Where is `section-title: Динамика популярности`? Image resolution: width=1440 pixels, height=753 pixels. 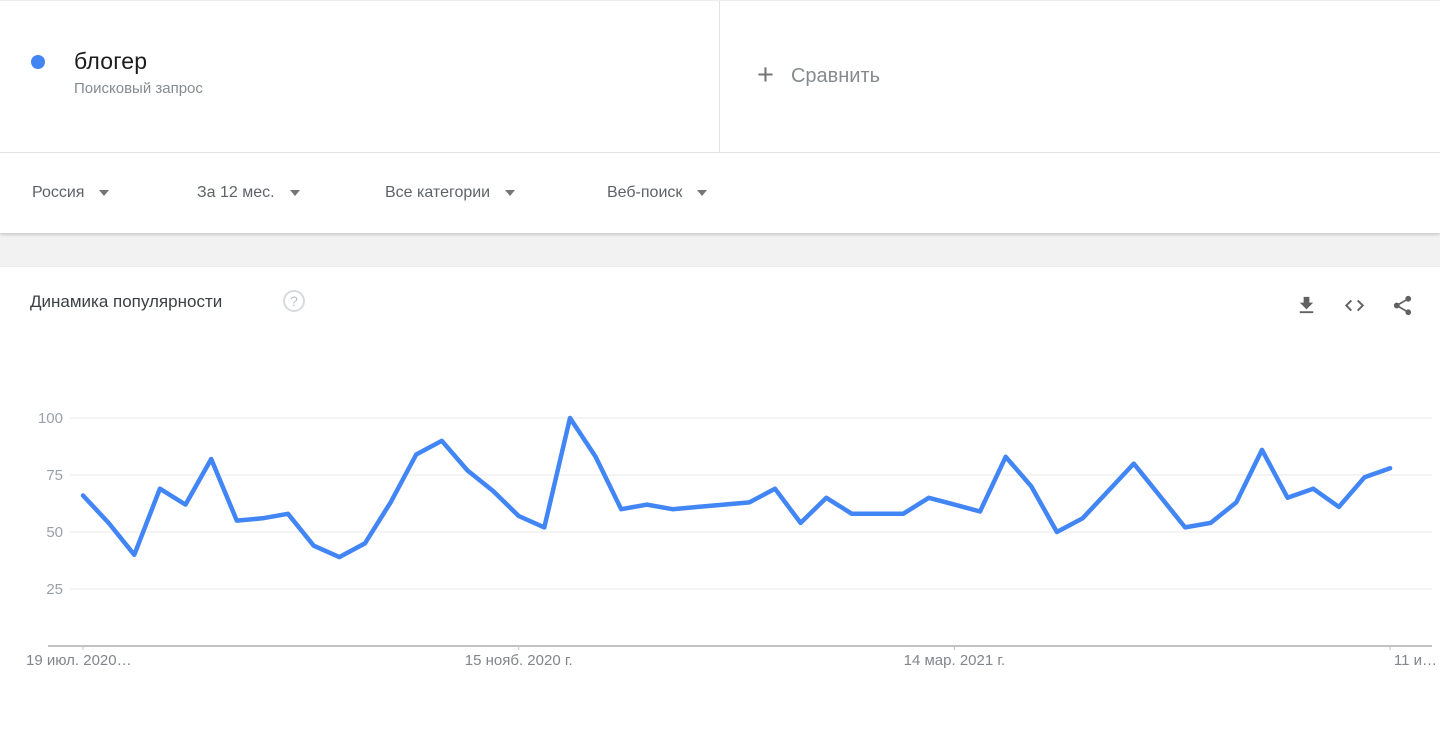 section-title: Динамика популярности is located at coordinates (126, 301).